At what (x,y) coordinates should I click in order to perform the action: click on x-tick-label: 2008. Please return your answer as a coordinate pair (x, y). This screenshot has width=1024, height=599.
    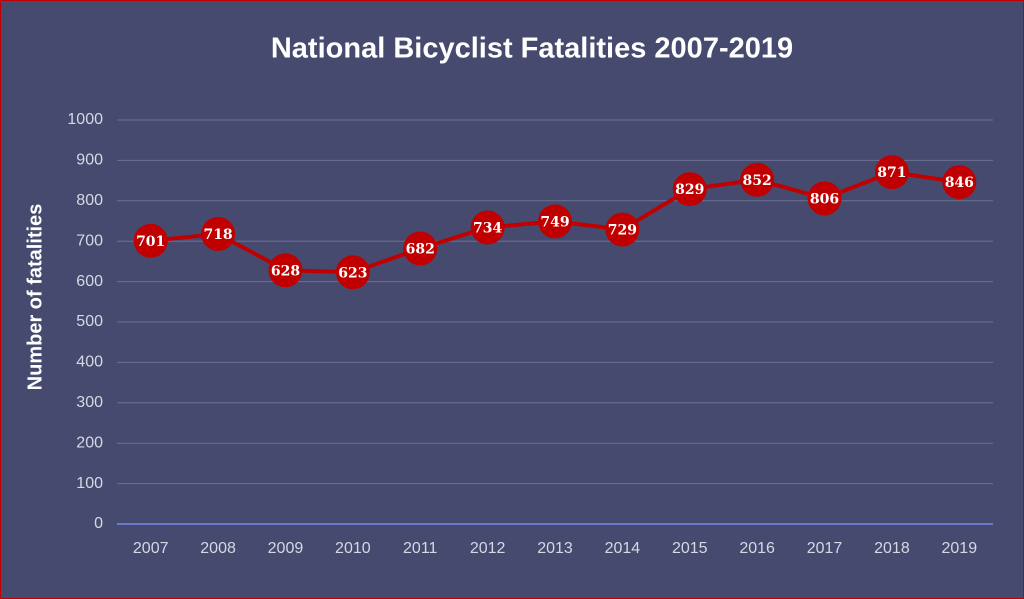
    Looking at the image, I should click on (218, 548).